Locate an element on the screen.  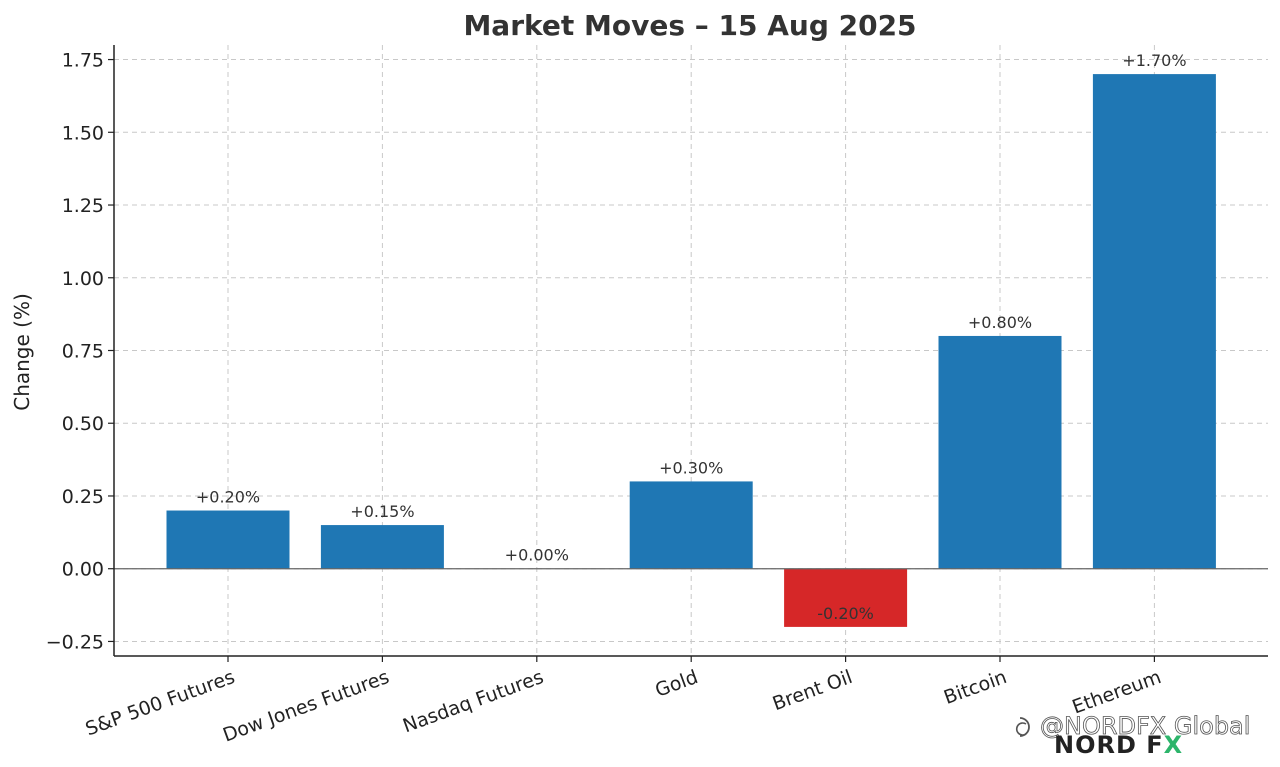
bar-ethereum is located at coordinates (1154, 321).